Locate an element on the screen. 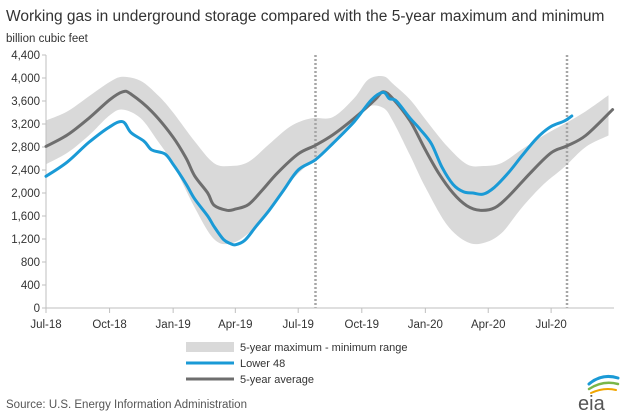  legend-label-range: 5-year maximum - minimum range is located at coordinates (323, 348).